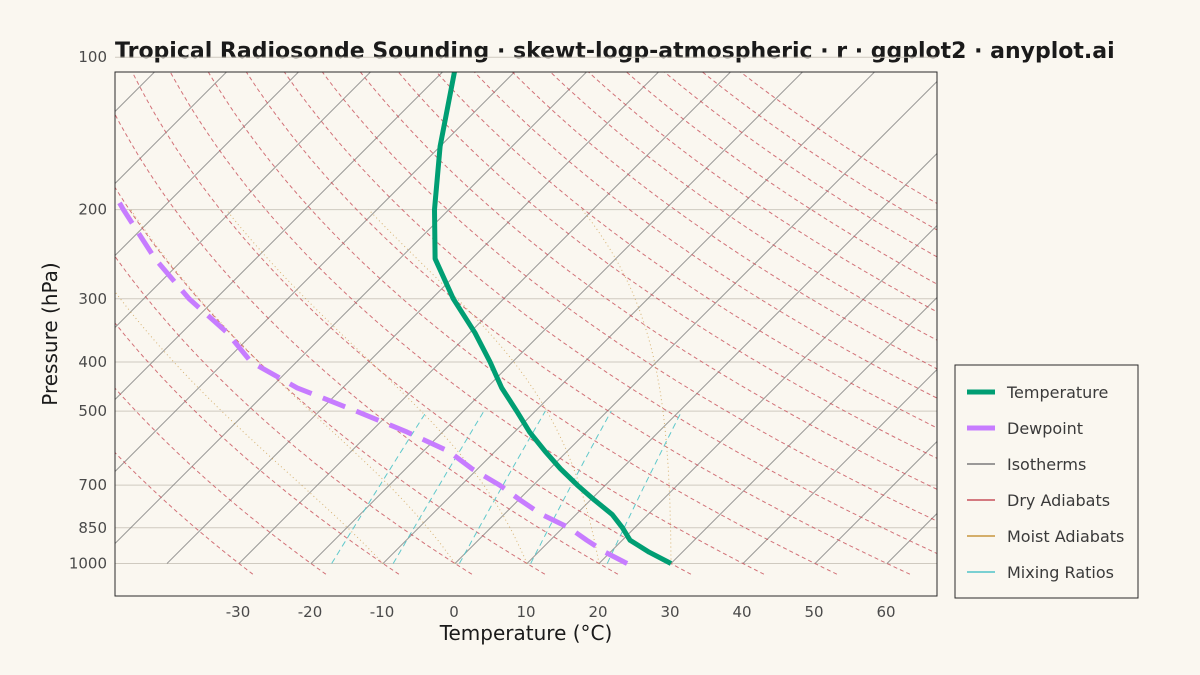  What do you see at coordinates (92, 299) in the screenshot?
I see `y-tick-300: 300` at bounding box center [92, 299].